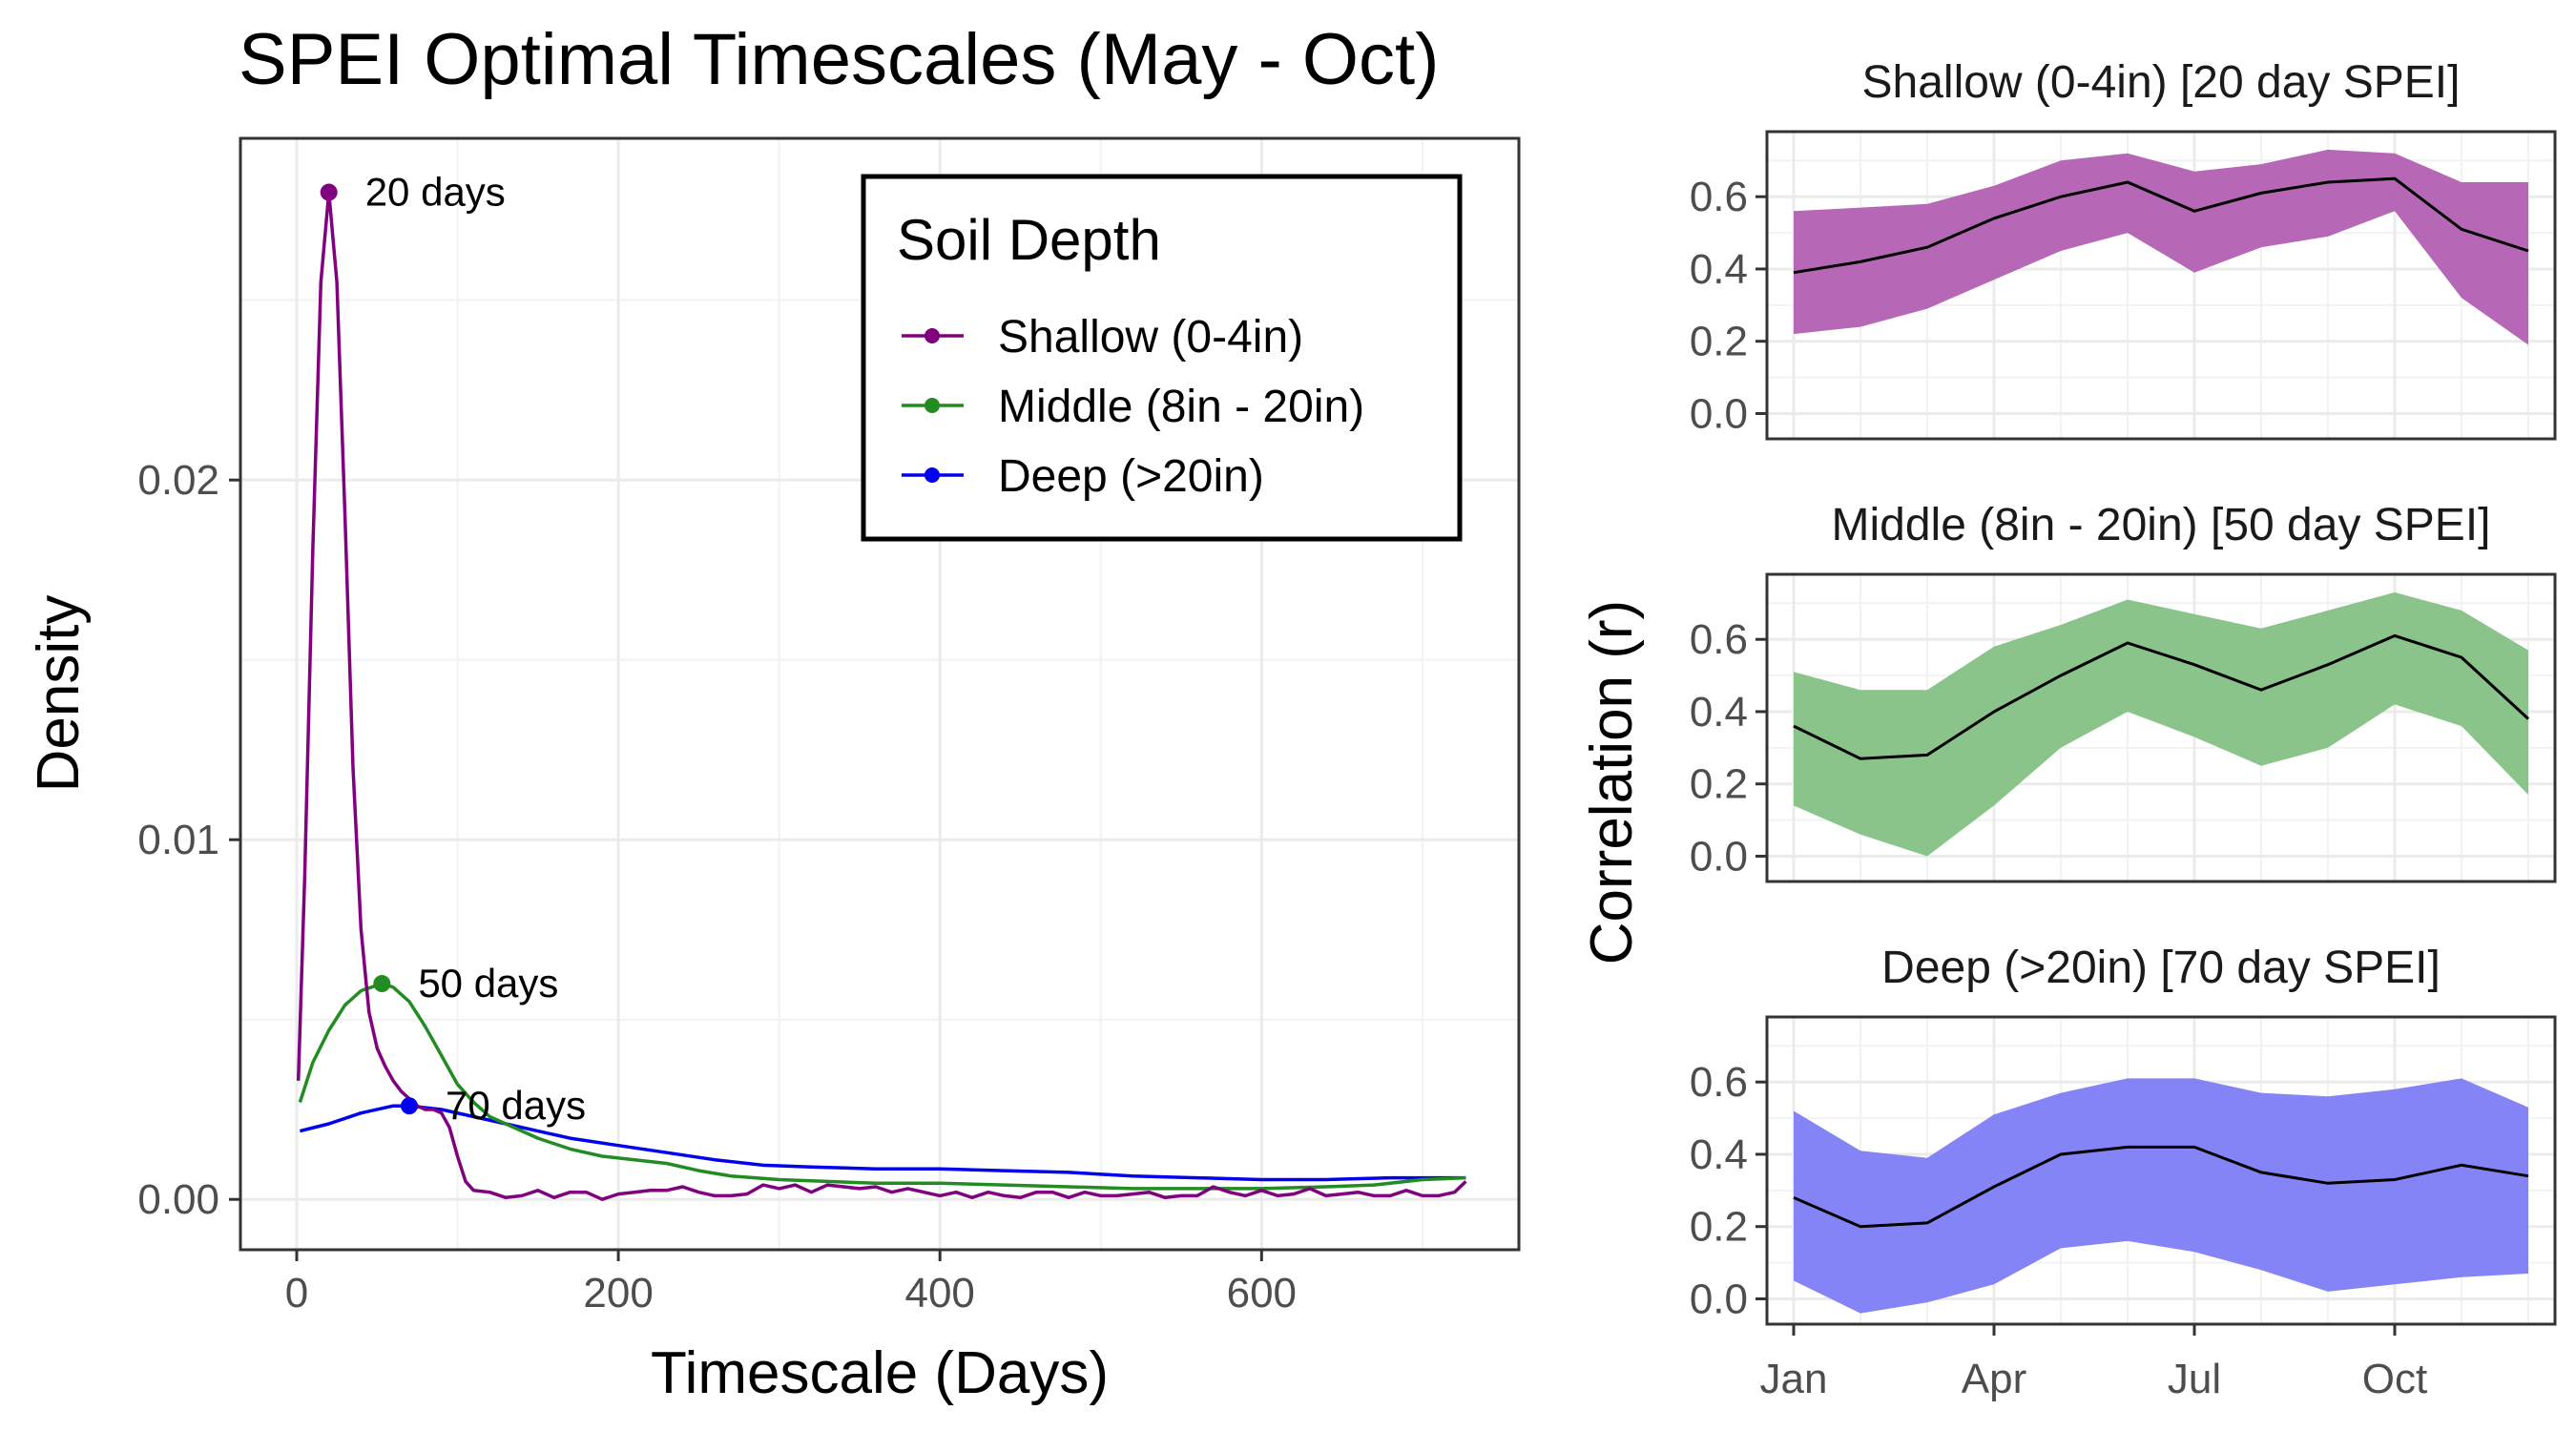  What do you see at coordinates (2160, 525) in the screenshot?
I see `facet-middle-title: Middle (8in - 20in) [50 day SPEI]` at bounding box center [2160, 525].